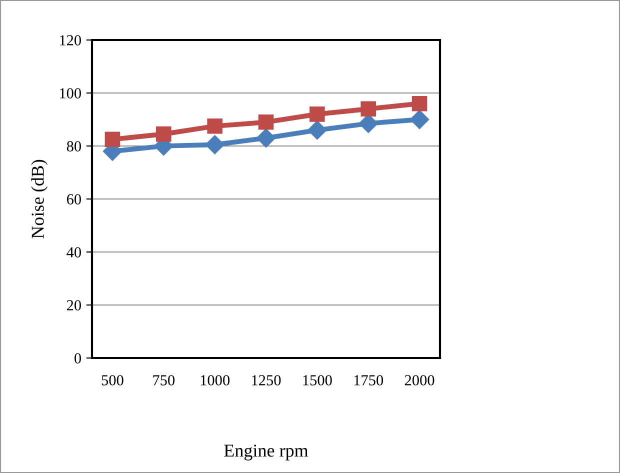  What do you see at coordinates (419, 380) in the screenshot?
I see `x-tick-label: 2000` at bounding box center [419, 380].